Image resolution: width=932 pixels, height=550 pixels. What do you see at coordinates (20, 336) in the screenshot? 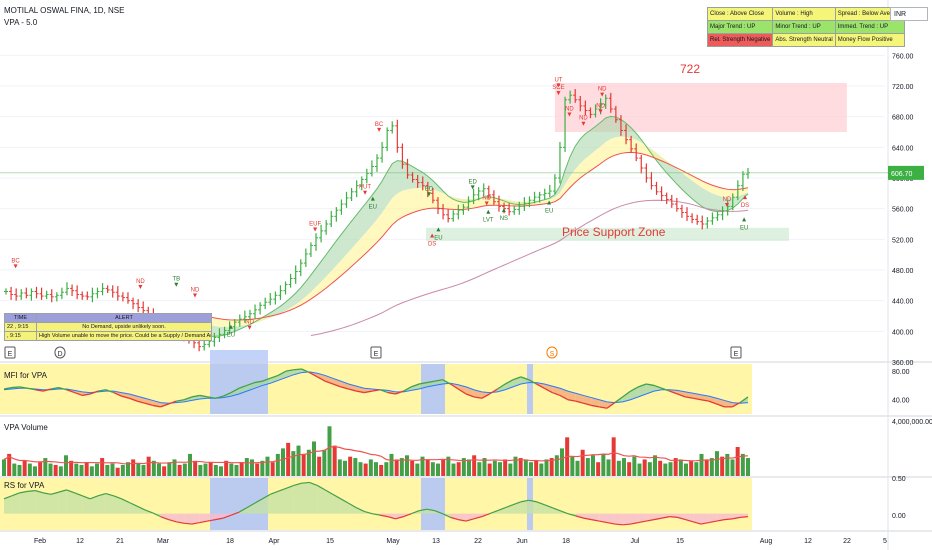
I see `alert-row-time: , 9:15` at bounding box center [20, 336].